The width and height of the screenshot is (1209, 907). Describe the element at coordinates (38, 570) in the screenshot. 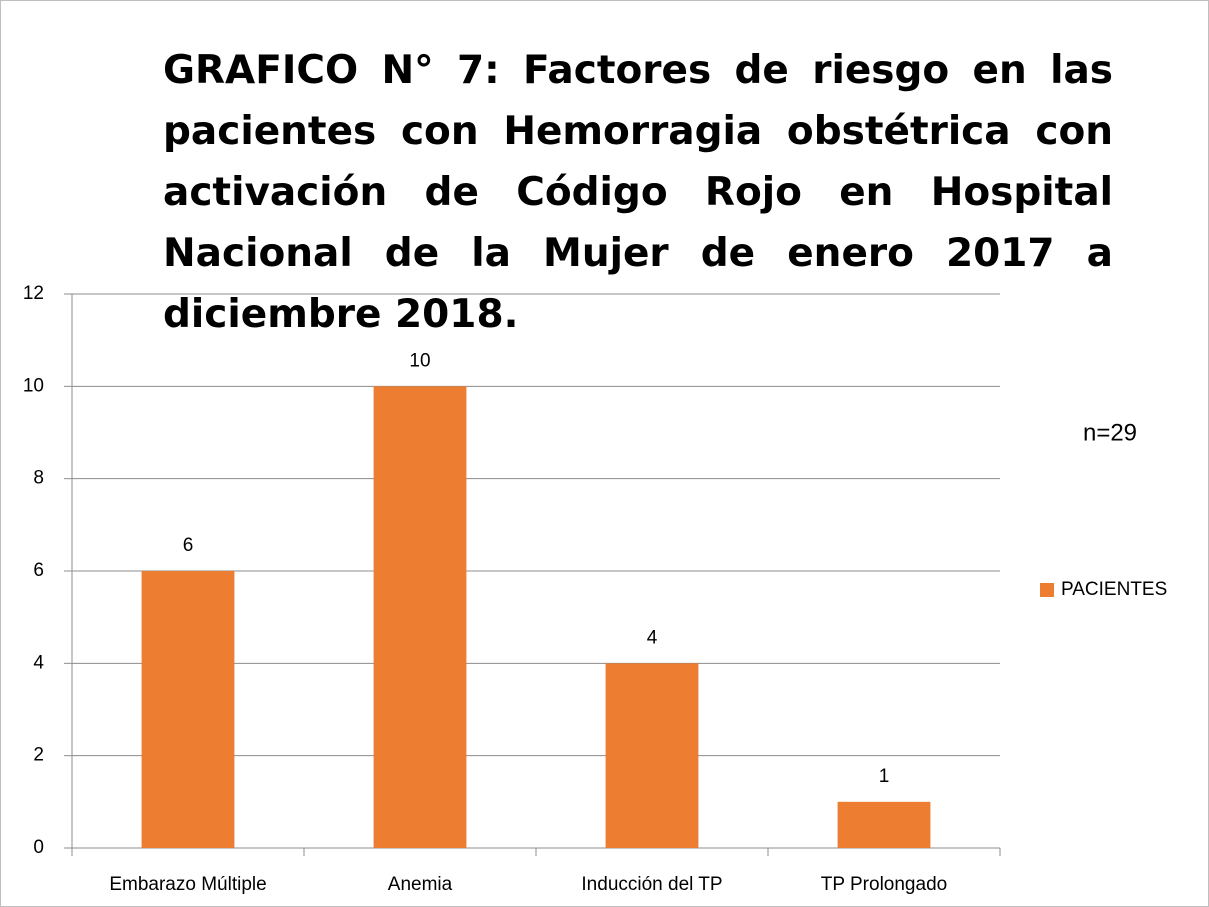

I see `y-tick-label: 6` at that location.